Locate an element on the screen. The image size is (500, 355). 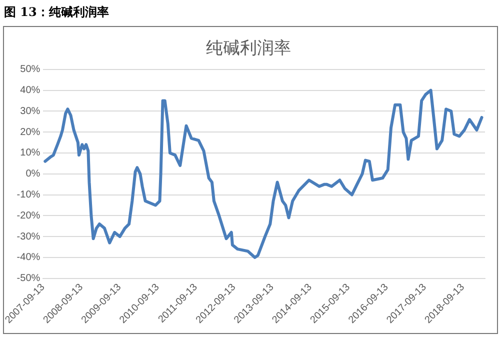
y-tick-label: -30% is located at coordinates (28, 236).